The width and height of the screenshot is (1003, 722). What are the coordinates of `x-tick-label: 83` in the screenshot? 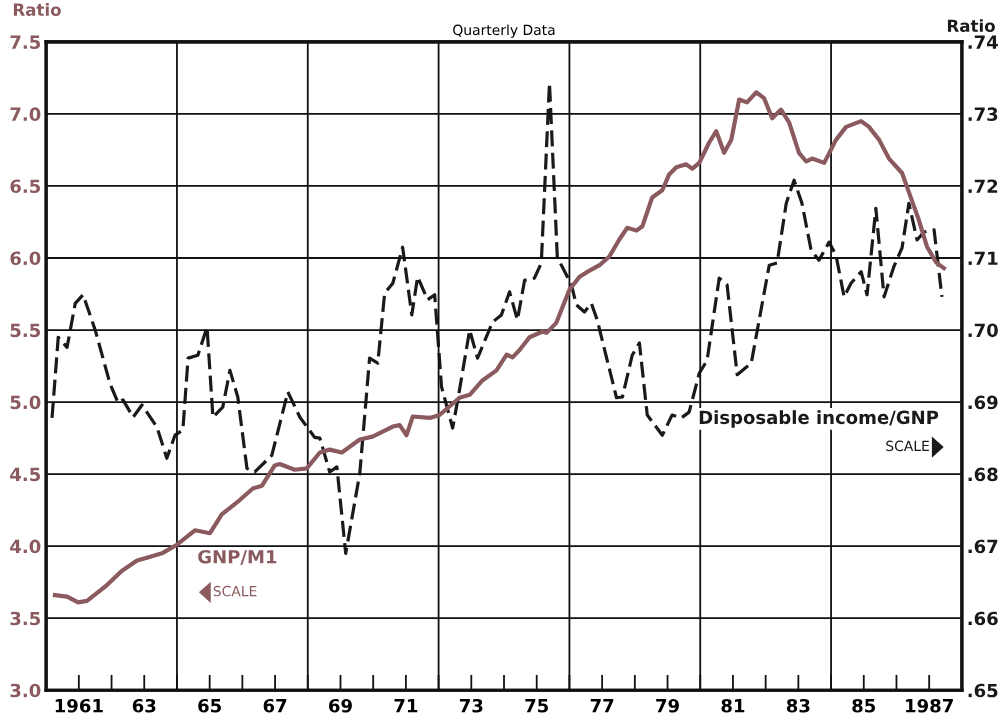 It's located at (798, 705).